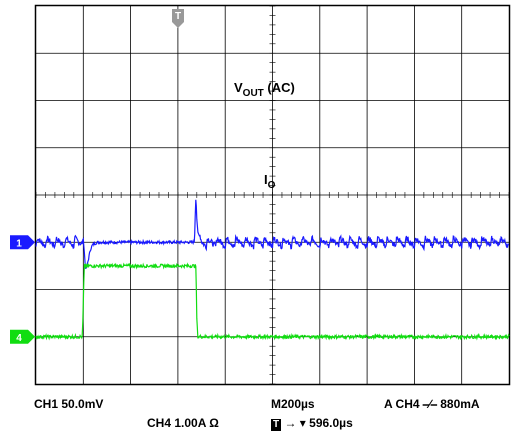 This screenshot has width=514, height=445. What do you see at coordinates (19, 338) in the screenshot?
I see `svg-text: 4` at bounding box center [19, 338].